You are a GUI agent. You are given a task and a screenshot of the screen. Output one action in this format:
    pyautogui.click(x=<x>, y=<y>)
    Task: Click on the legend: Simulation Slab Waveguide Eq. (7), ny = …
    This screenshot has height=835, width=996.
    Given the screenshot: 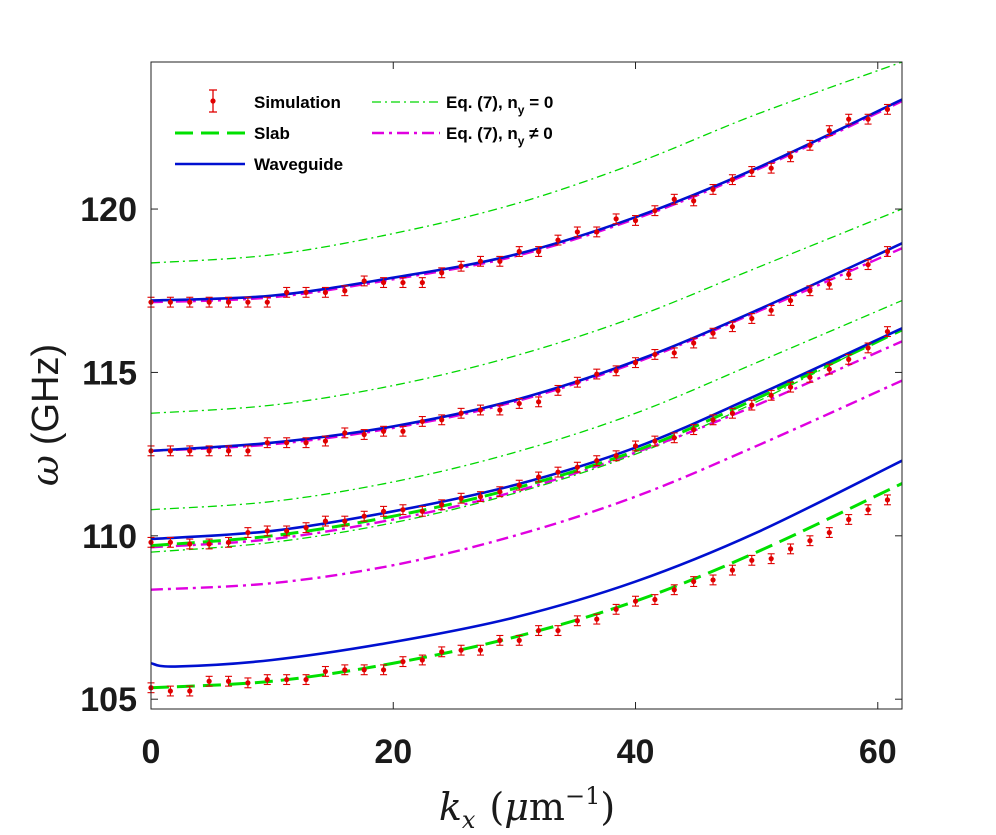 What is the action you would take?
    pyautogui.click(x=364, y=131)
    